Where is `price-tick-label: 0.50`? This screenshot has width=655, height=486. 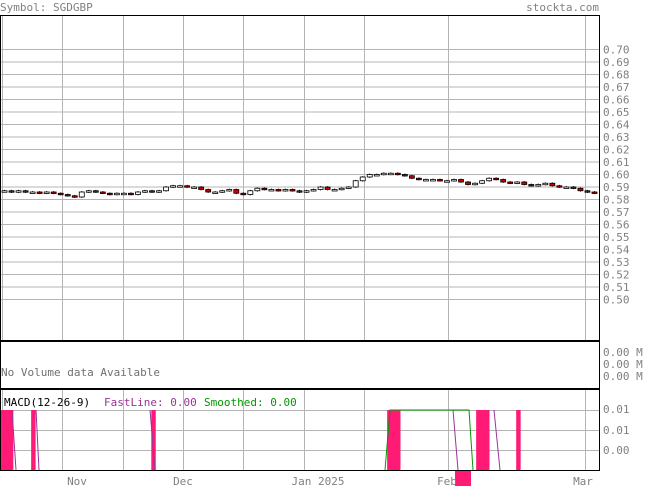 price-tick-label: 0.50 is located at coordinates (616, 300).